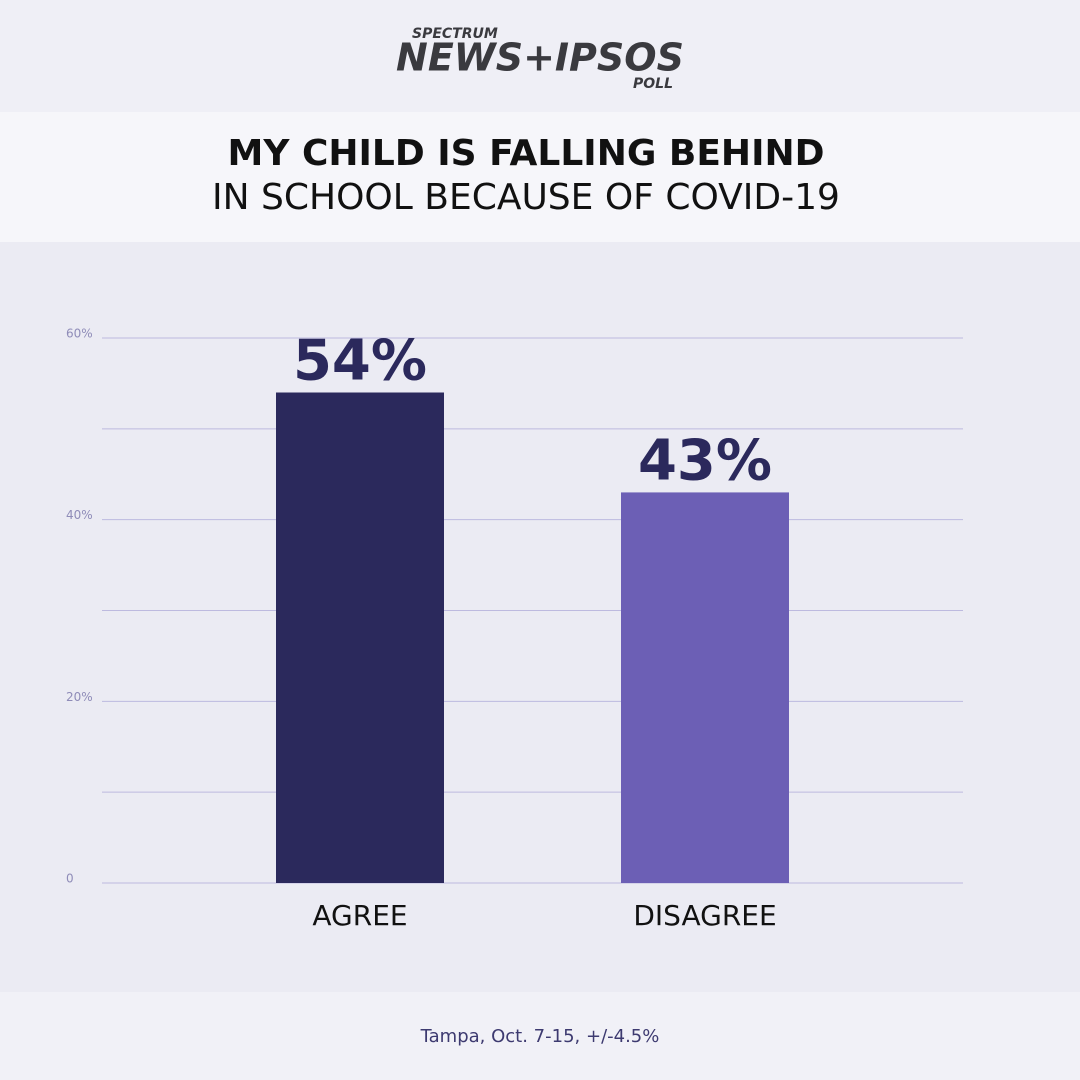 The height and width of the screenshot is (1080, 1080). Describe the element at coordinates (360, 361) in the screenshot. I see `value-label: 54%` at that location.